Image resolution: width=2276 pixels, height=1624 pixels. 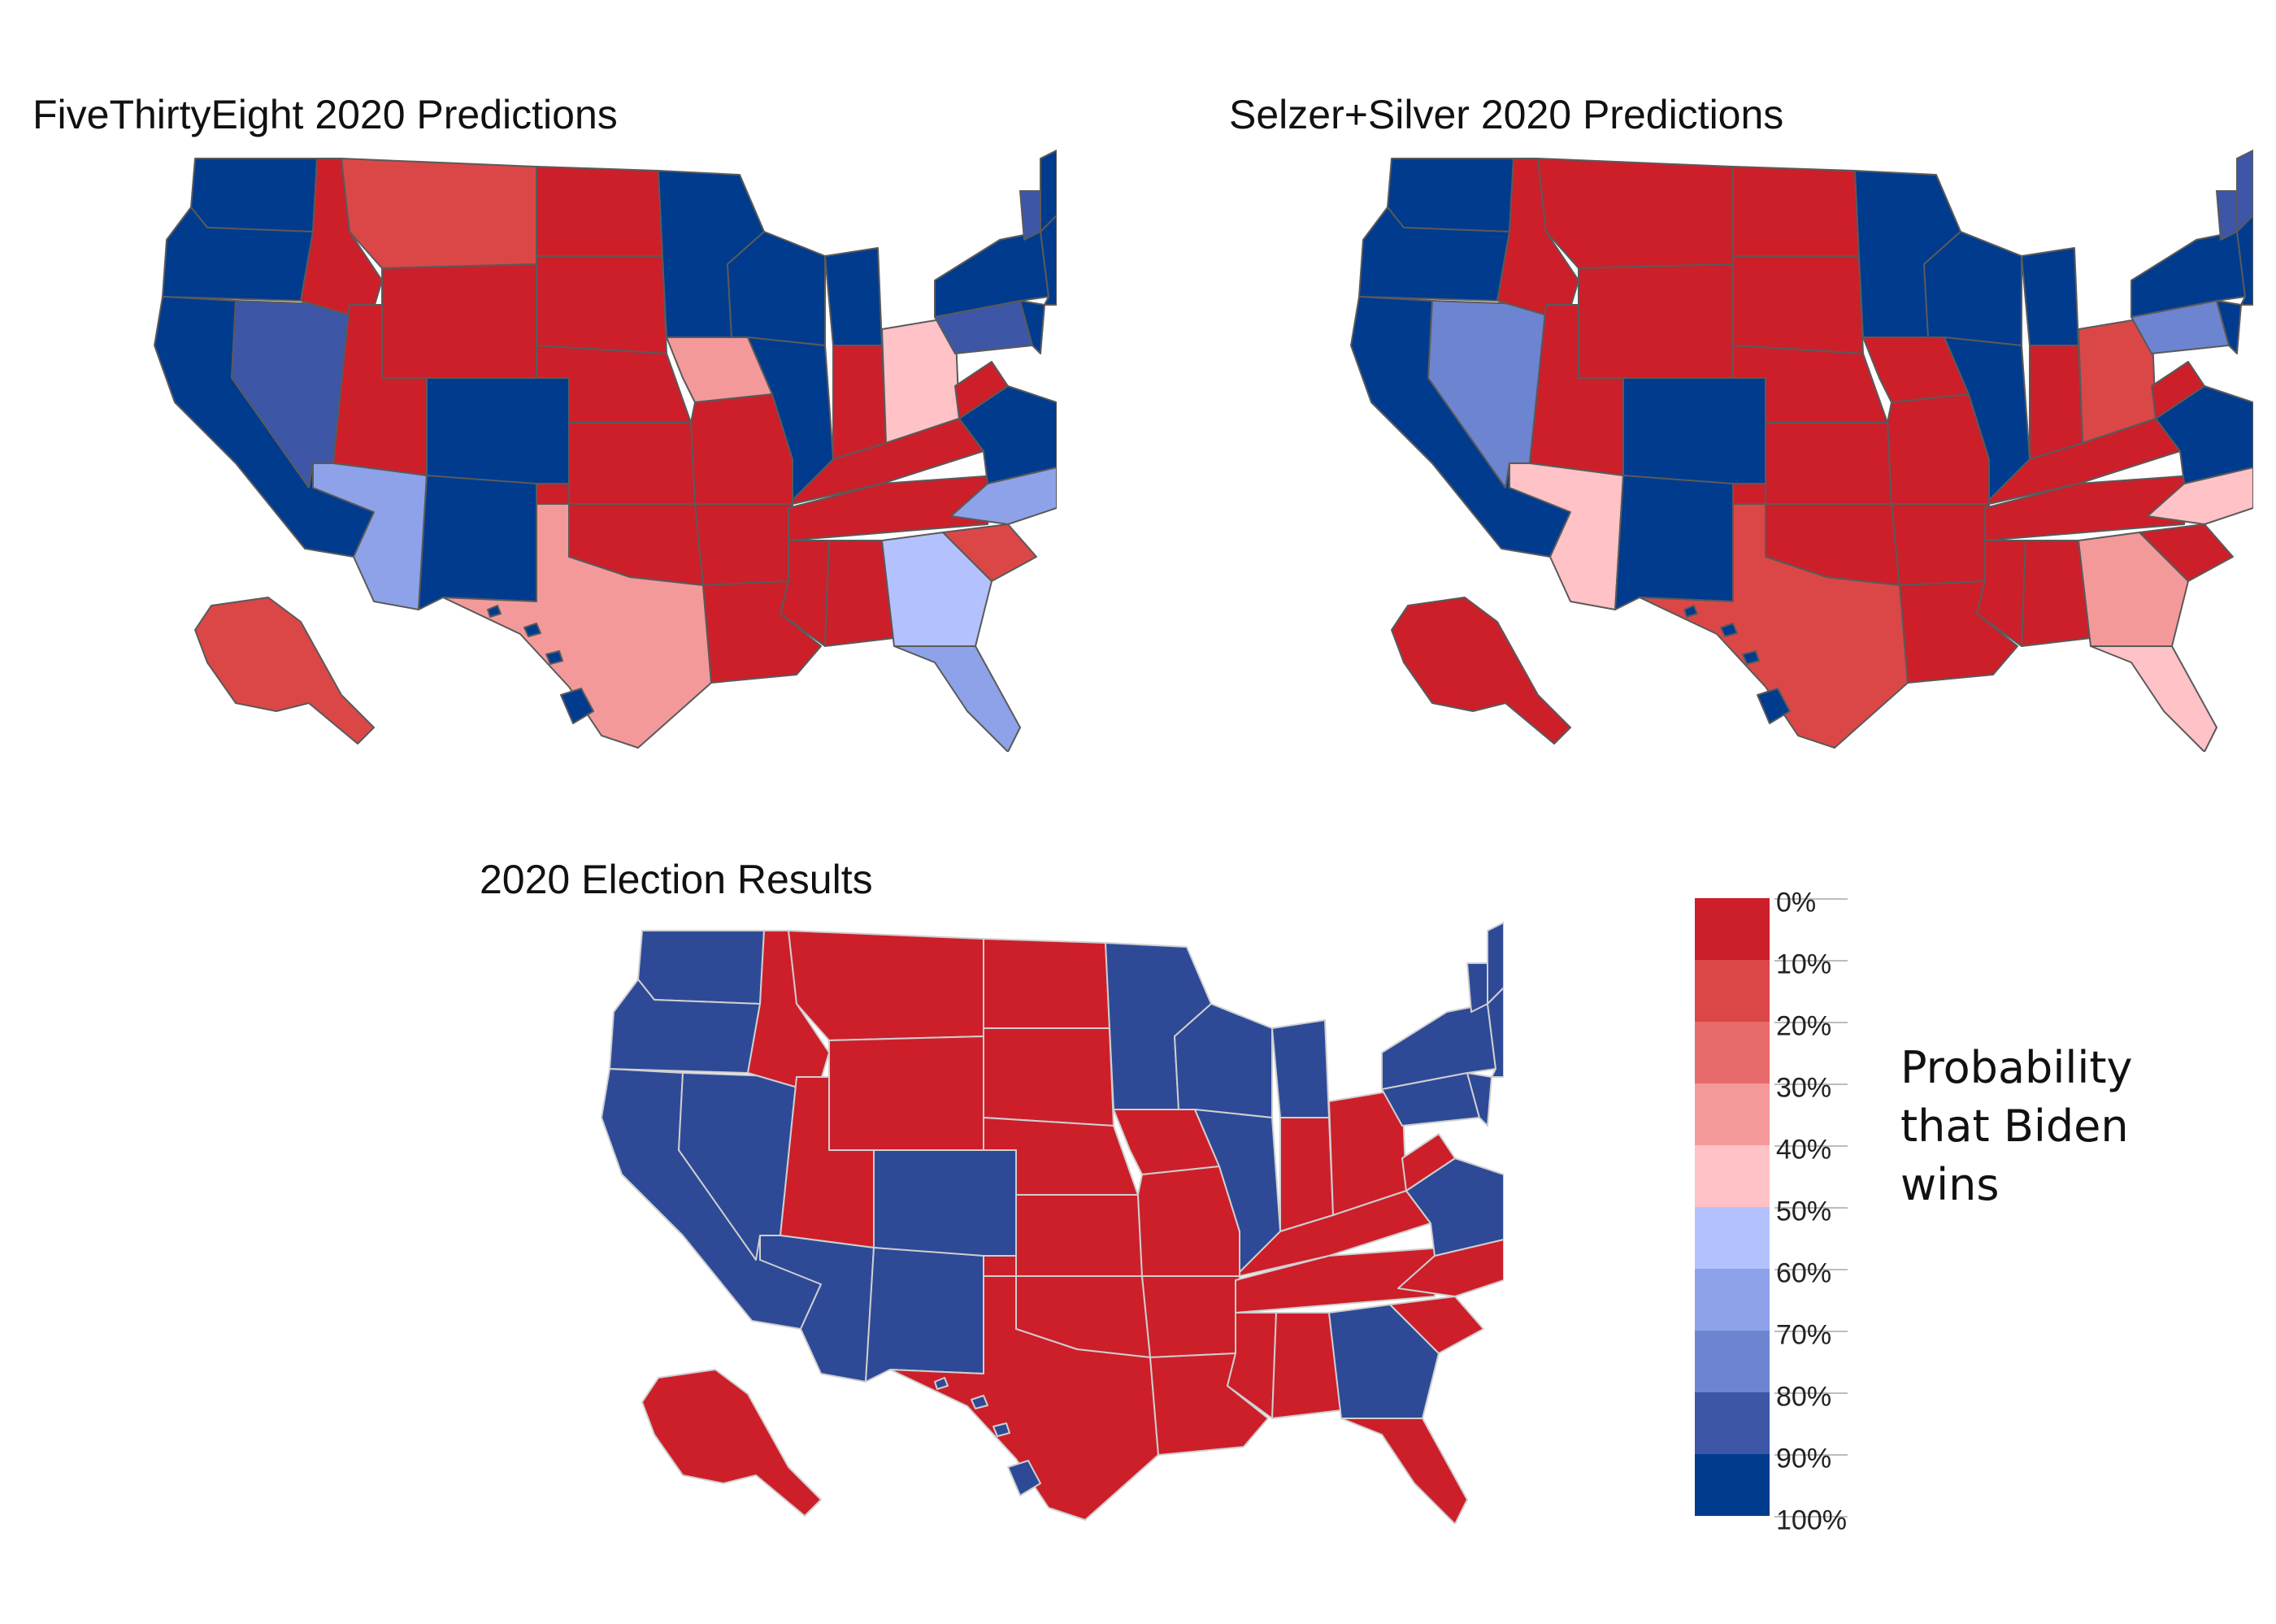 What do you see at coordinates (2016, 1126) in the screenshot?
I see `legend-title: Probability that Biden wins` at bounding box center [2016, 1126].